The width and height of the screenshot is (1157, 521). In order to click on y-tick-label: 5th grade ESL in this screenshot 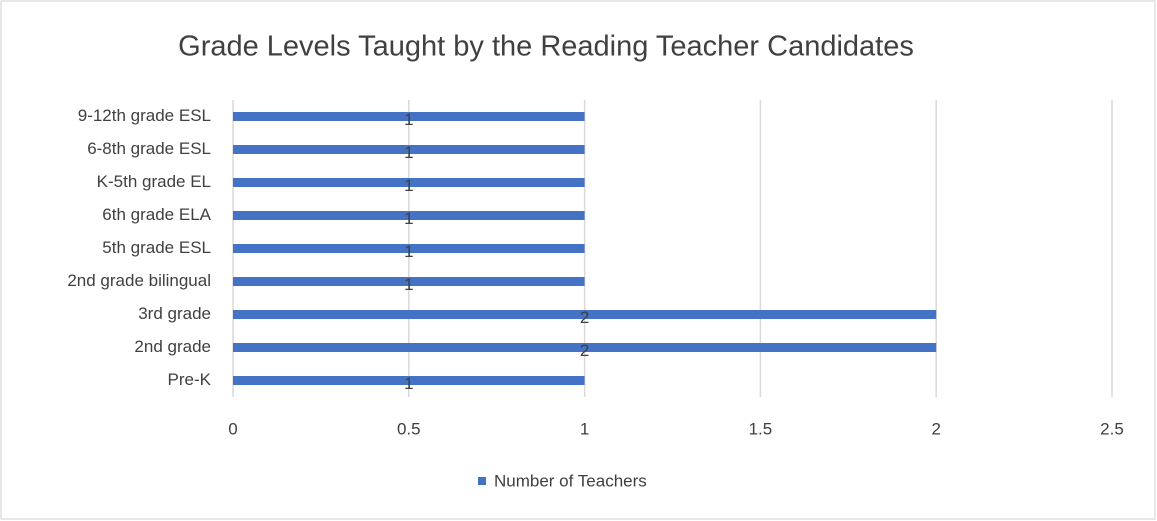, I will do `click(156, 247)`.